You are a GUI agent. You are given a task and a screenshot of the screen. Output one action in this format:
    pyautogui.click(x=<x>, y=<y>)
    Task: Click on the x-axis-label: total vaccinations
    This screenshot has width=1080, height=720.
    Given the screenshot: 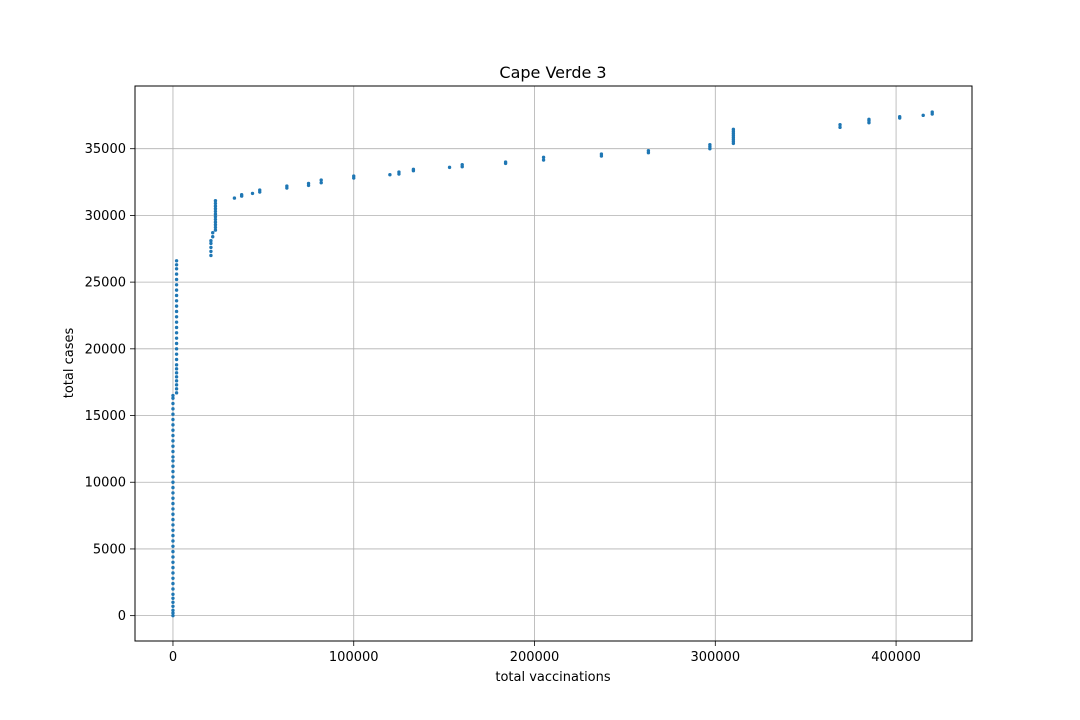 What is the action you would take?
    pyautogui.click(x=553, y=677)
    